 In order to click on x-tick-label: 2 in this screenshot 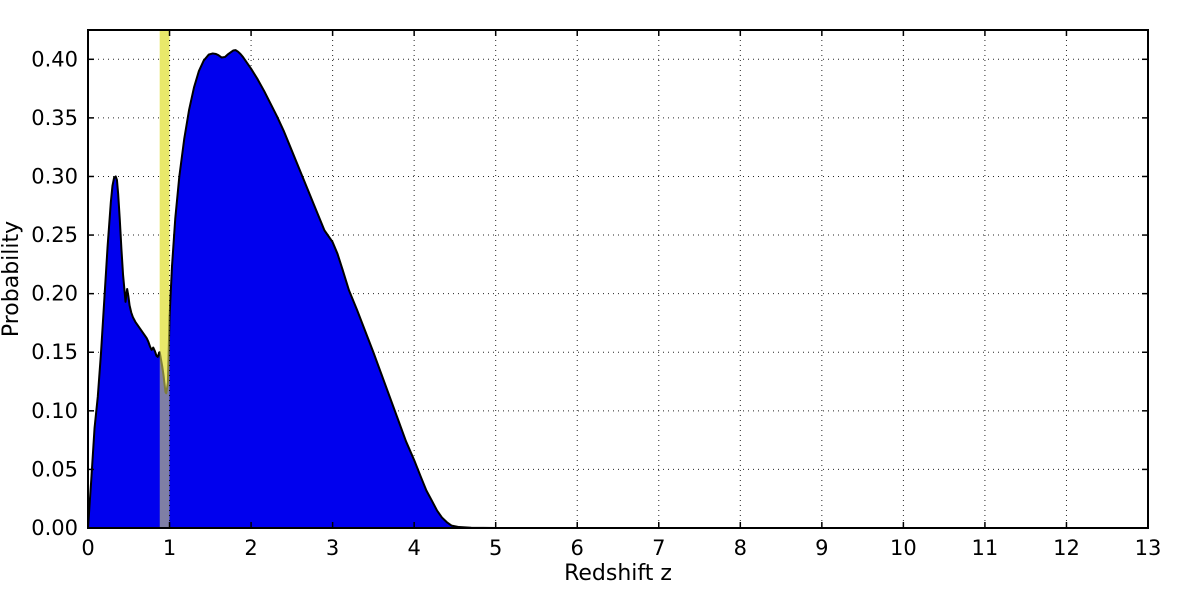, I will do `click(250, 548)`.